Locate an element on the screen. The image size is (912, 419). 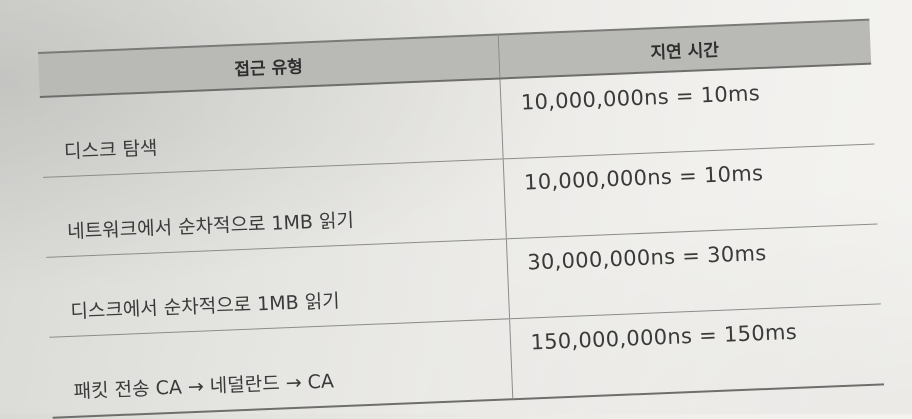
latency-cell: 30,000,000ns = 30ms is located at coordinates (693, 271).